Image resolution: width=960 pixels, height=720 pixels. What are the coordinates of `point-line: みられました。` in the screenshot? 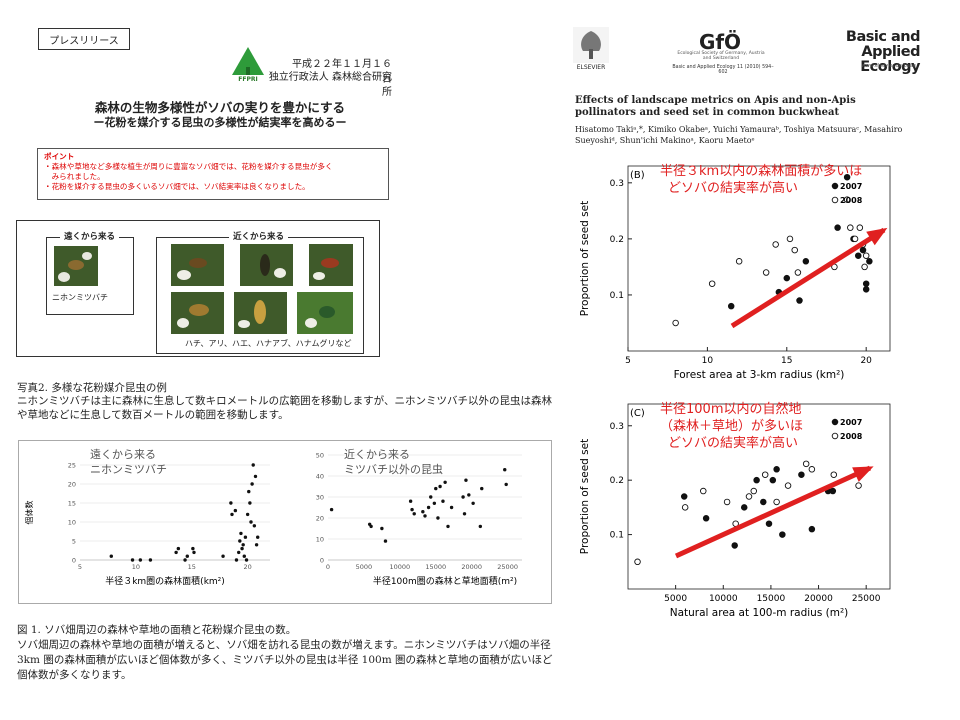 It's located at (74, 176).